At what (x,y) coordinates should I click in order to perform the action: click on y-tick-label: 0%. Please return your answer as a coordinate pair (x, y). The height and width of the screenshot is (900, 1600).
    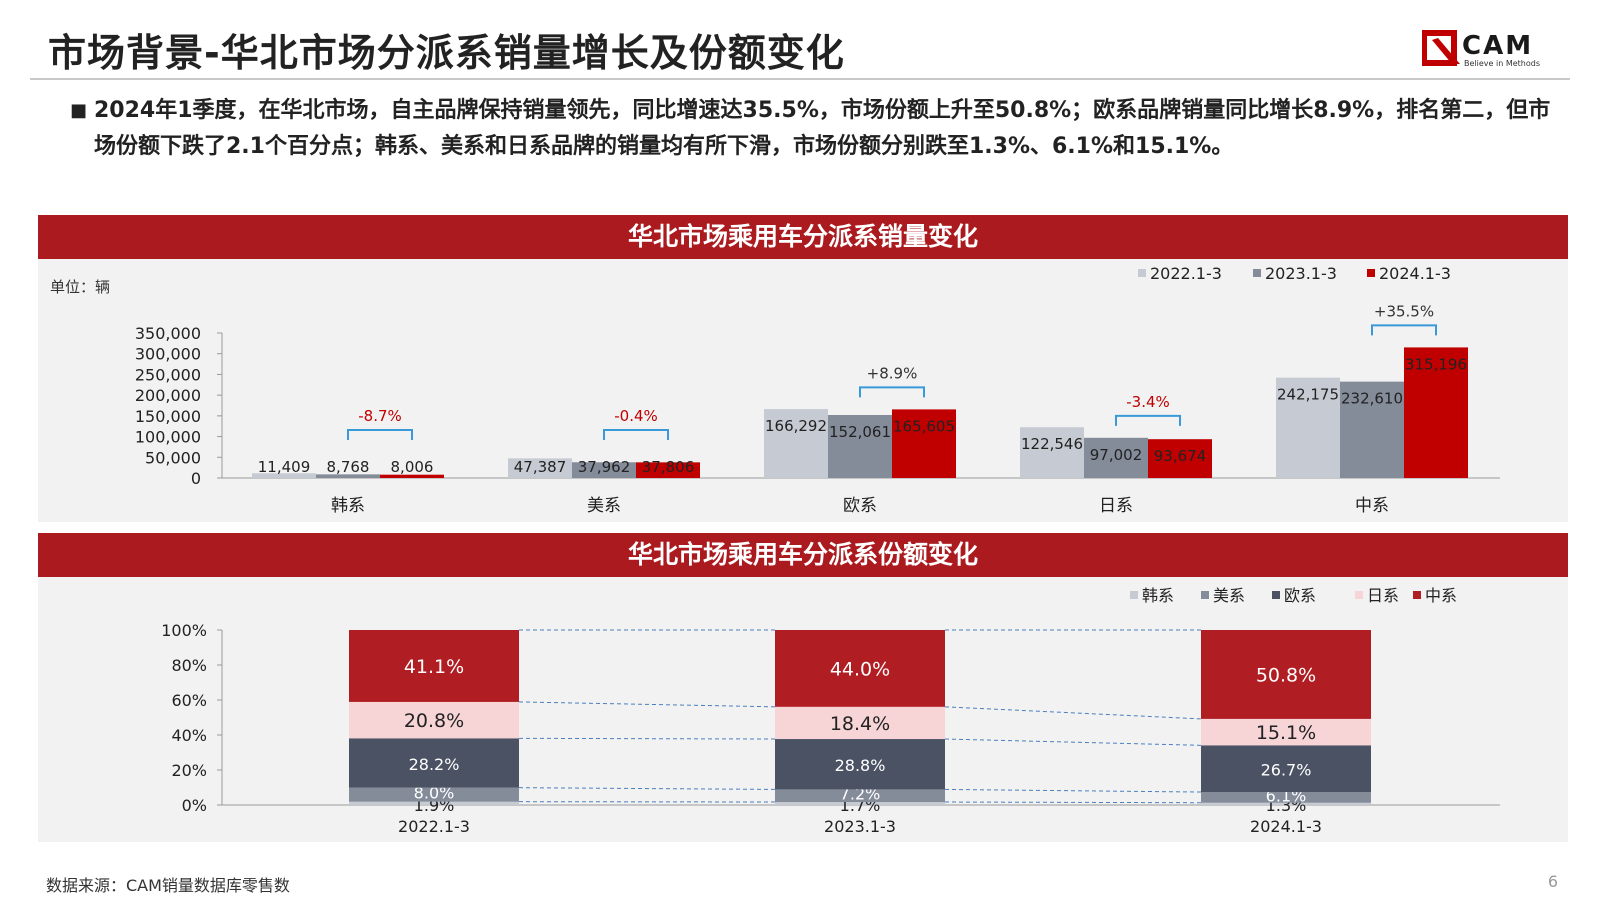
    Looking at the image, I should click on (194, 805).